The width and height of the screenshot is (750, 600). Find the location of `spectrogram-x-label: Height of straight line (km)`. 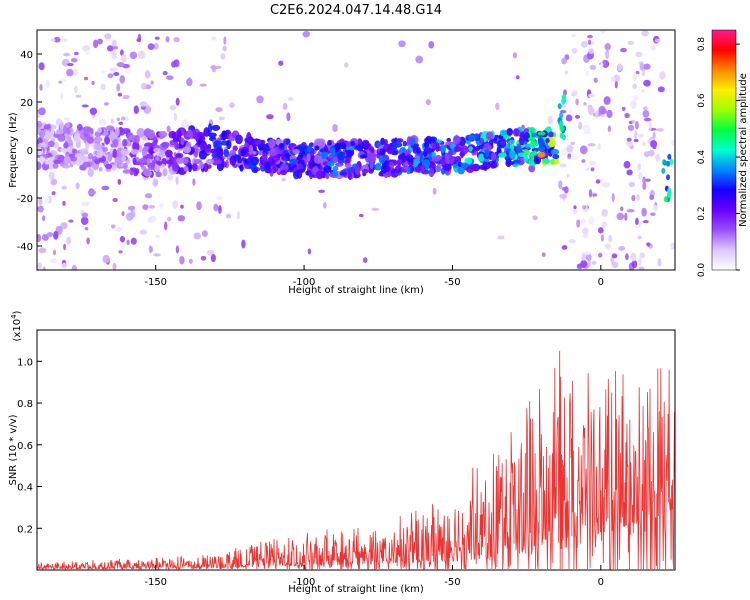

spectrogram-x-label: Height of straight line (km) is located at coordinates (356, 290).